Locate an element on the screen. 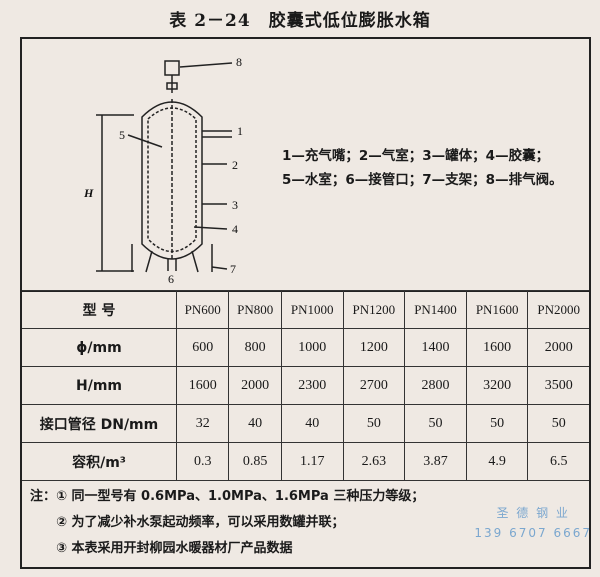 The image size is (600, 577). table-row: H/mm 1600 2000 2300 2700 2800 3200 3500 is located at coordinates (305, 385).